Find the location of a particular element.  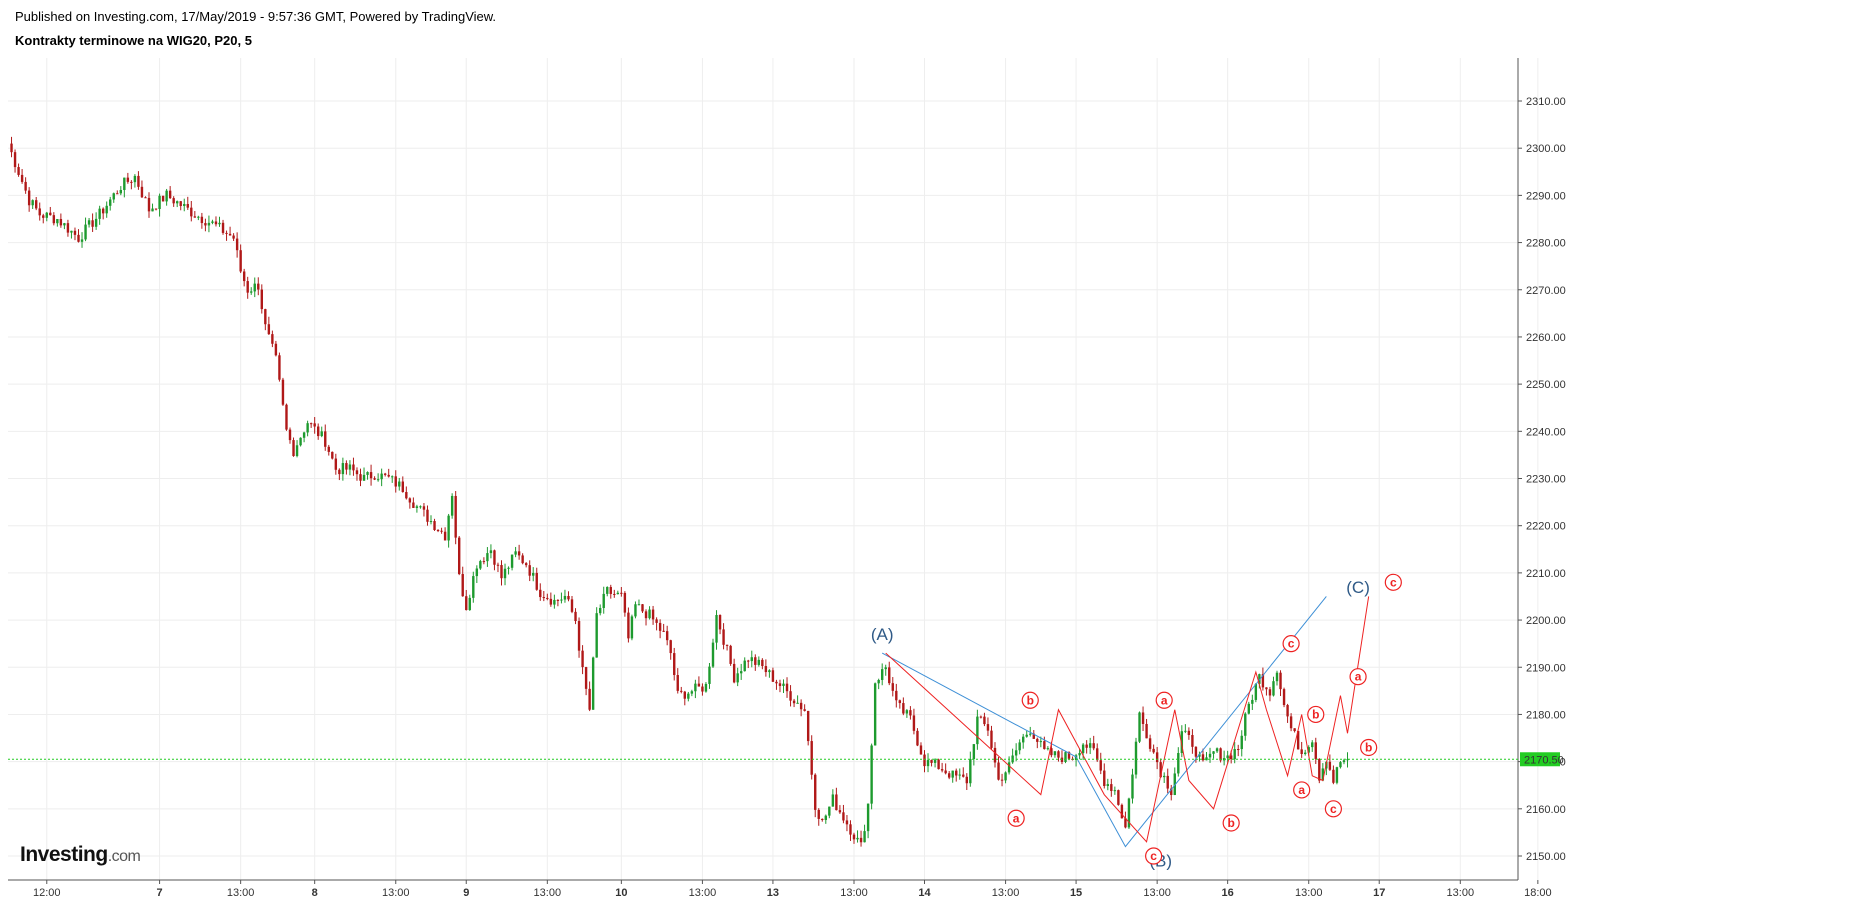

y-tick-label: 2280.00 is located at coordinates (1546, 244).